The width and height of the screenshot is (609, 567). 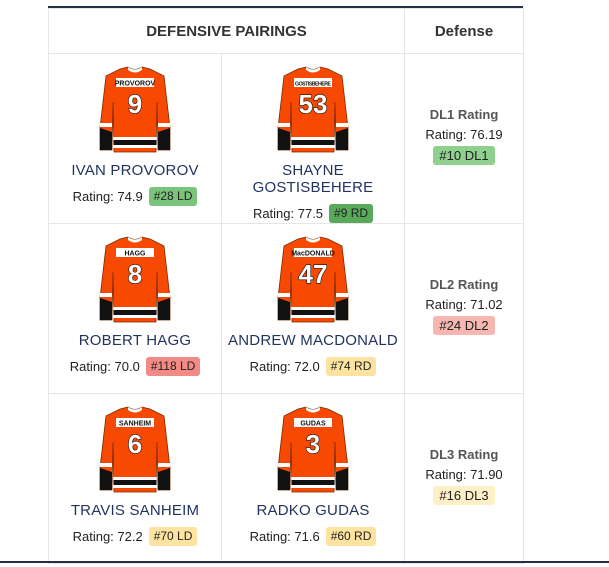 I want to click on player-rating-row: Rating: 70.0 #118 LD, so click(x=135, y=366).